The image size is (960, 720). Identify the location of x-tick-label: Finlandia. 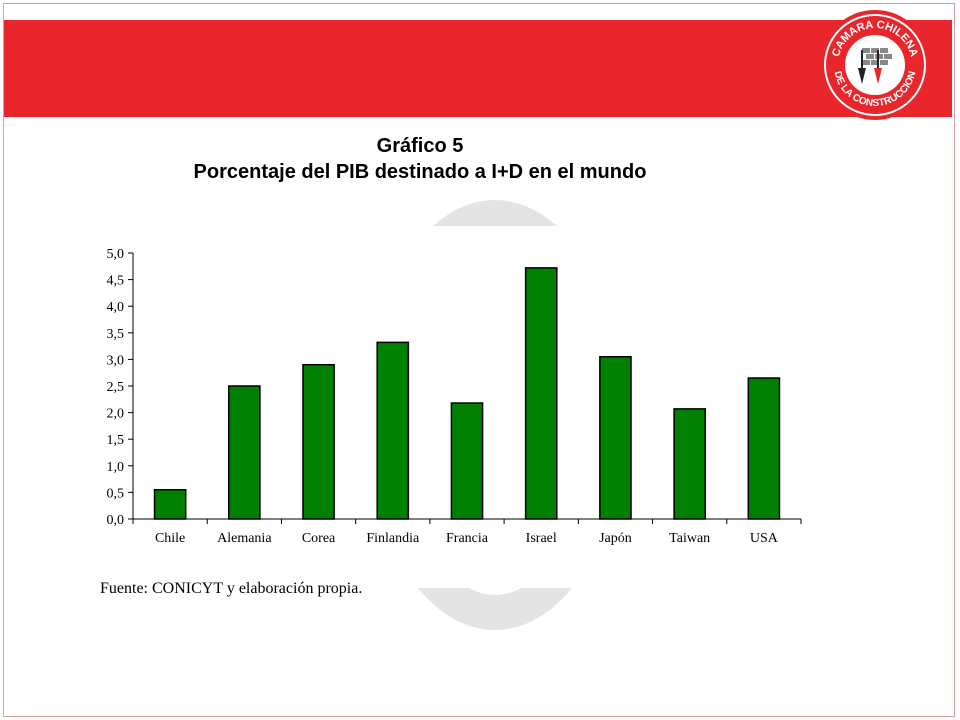
(393, 538).